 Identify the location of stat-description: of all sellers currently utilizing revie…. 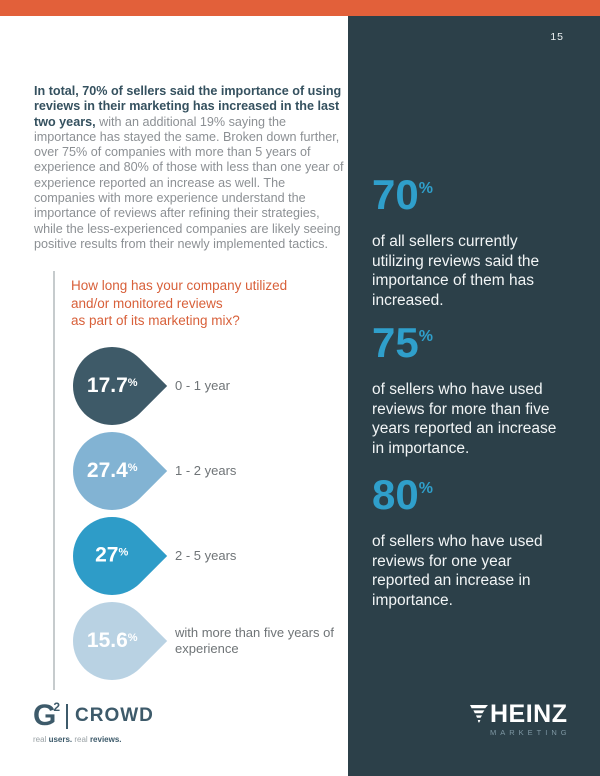
(456, 271).